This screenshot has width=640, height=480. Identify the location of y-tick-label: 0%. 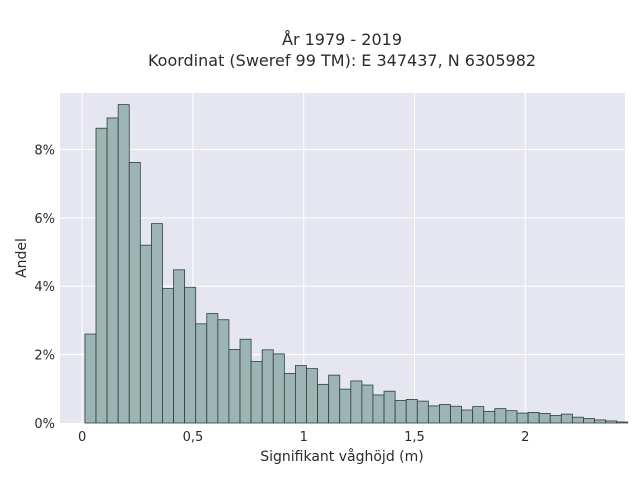
(44, 424).